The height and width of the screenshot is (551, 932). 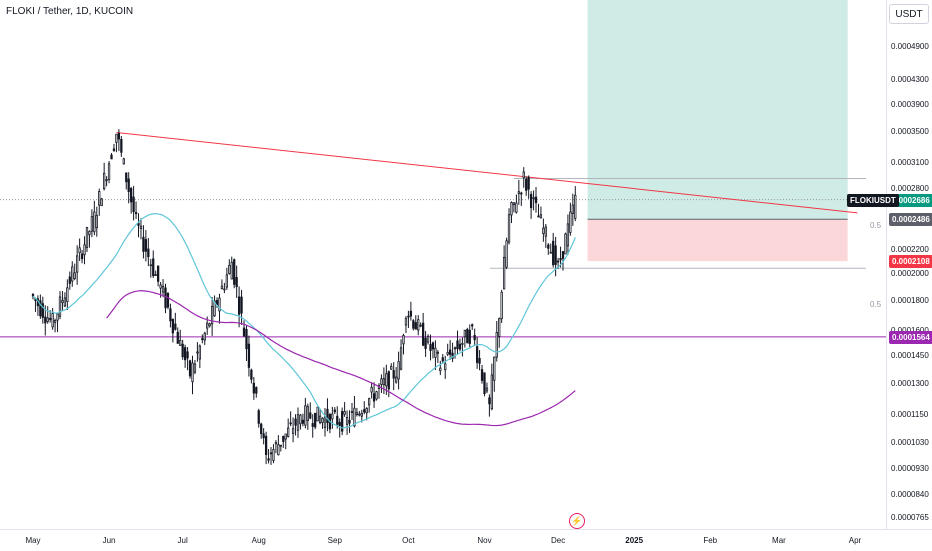 I want to click on time-tick-label: Sep, so click(x=334, y=540).